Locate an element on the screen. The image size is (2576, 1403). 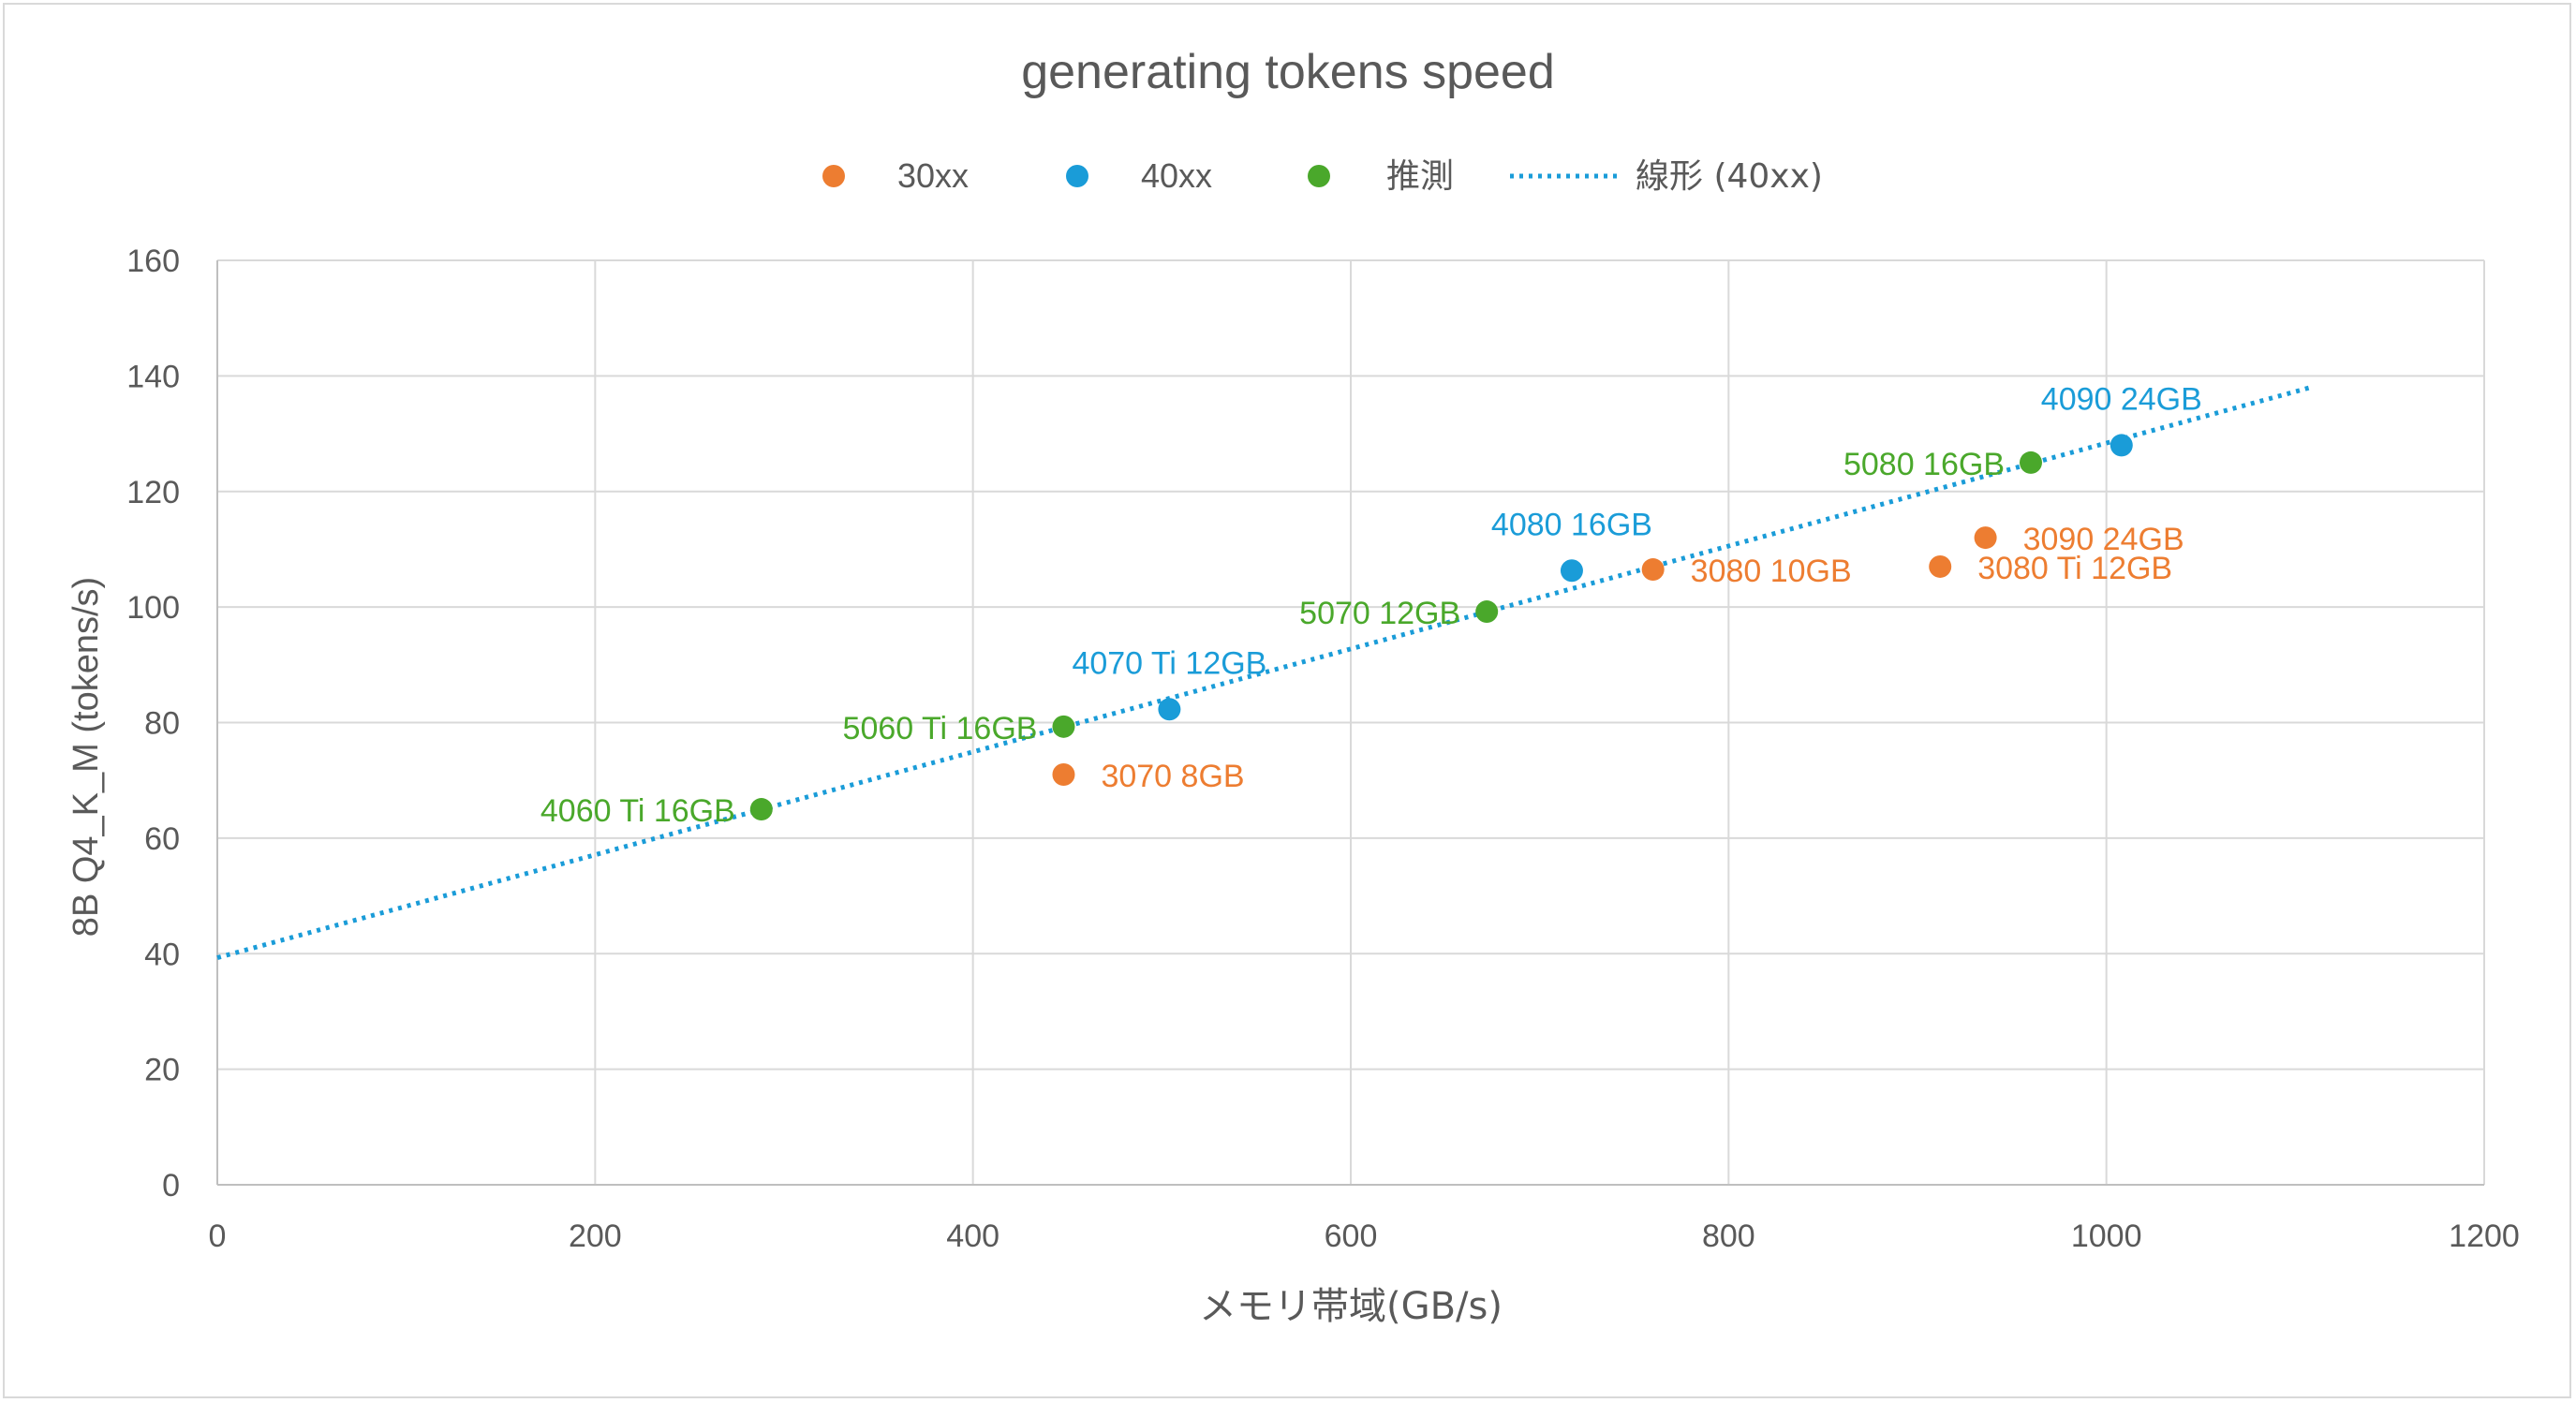
data-label: 3090 24GB is located at coordinates (2103, 540).